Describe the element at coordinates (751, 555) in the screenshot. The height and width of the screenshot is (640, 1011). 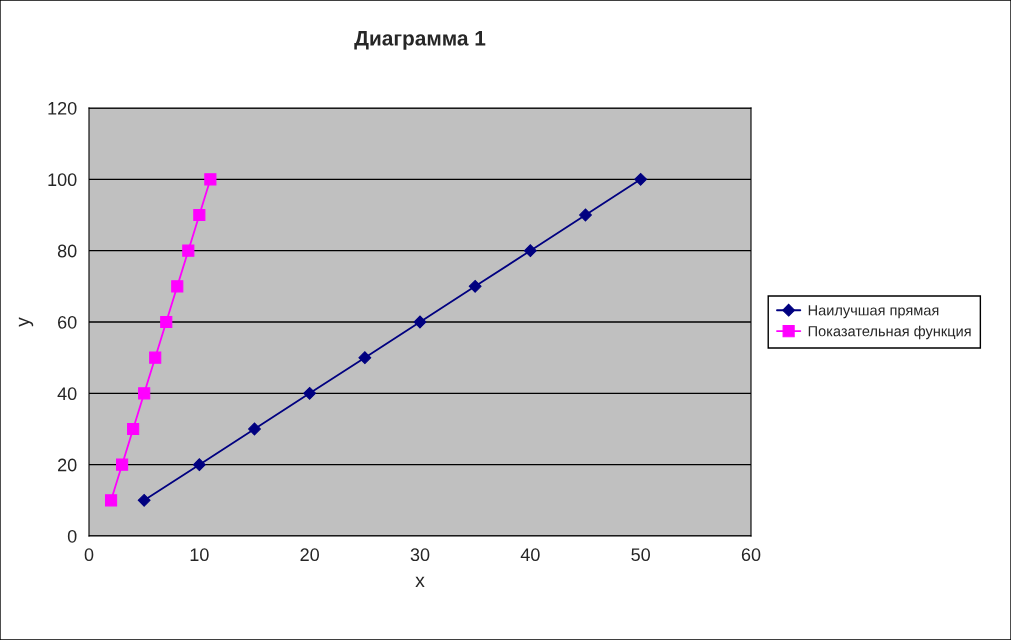
I see `x-tick-label: 60` at that location.